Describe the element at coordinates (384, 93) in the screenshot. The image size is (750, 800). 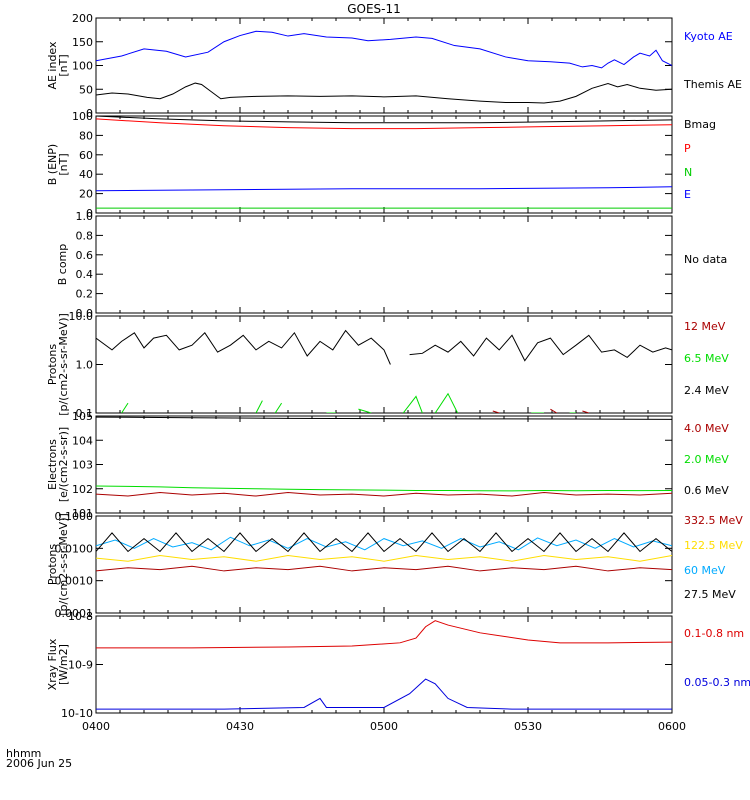
I see `series-line-themis-ae` at that location.